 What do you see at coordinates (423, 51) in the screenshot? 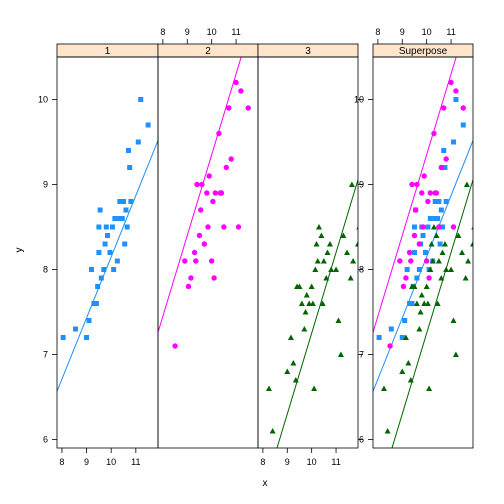
I see `panel-strip-label: Superpose` at bounding box center [423, 51].